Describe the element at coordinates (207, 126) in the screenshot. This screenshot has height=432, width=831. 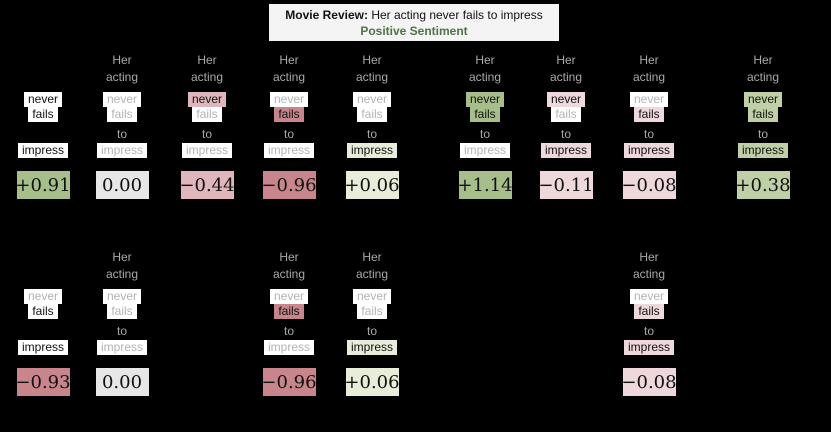
I see `word-column: Her acting never fails to impress −0.44` at that location.